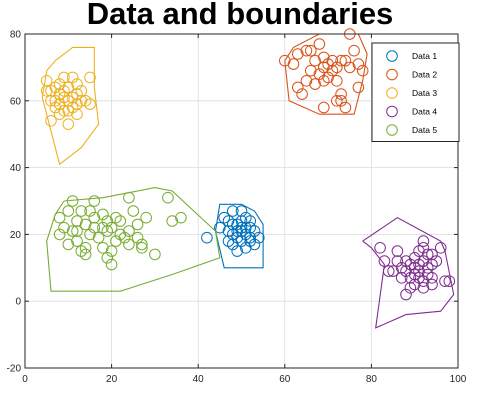 Image resolution: width=478 pixels, height=410 pixels. I want to click on legend-label: Data 3, so click(424, 93).